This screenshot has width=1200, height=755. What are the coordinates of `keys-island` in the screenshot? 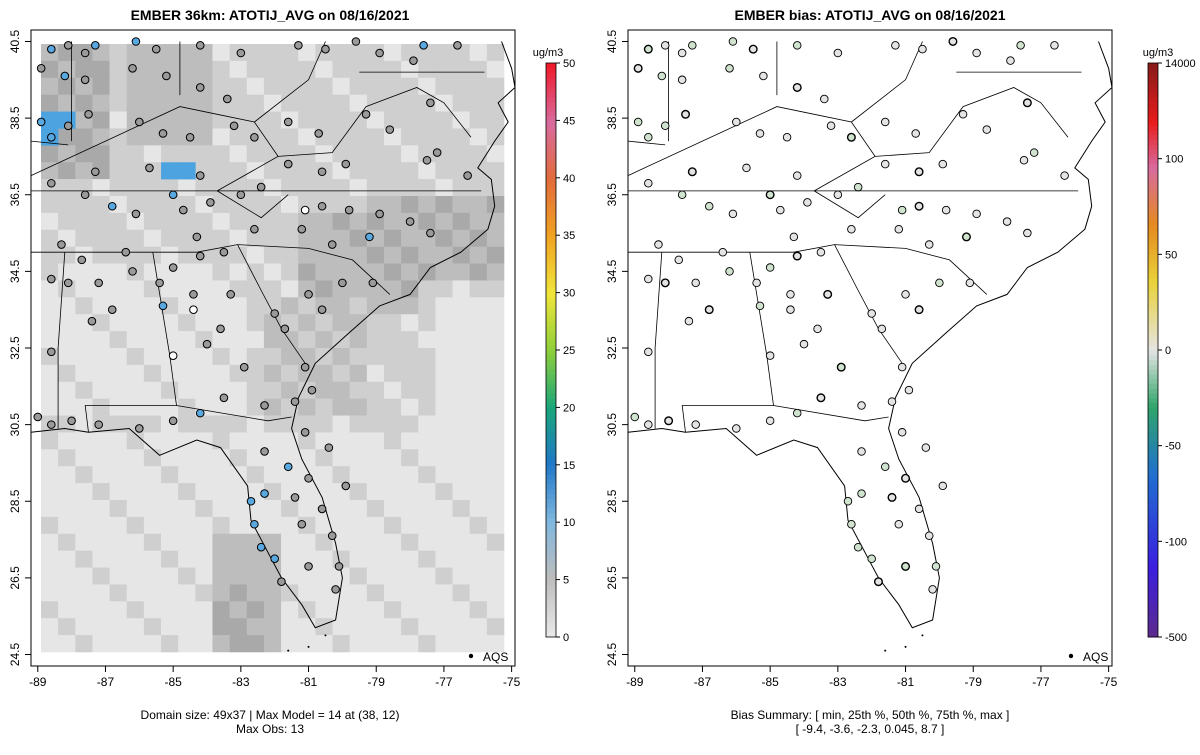 It's located at (885, 650).